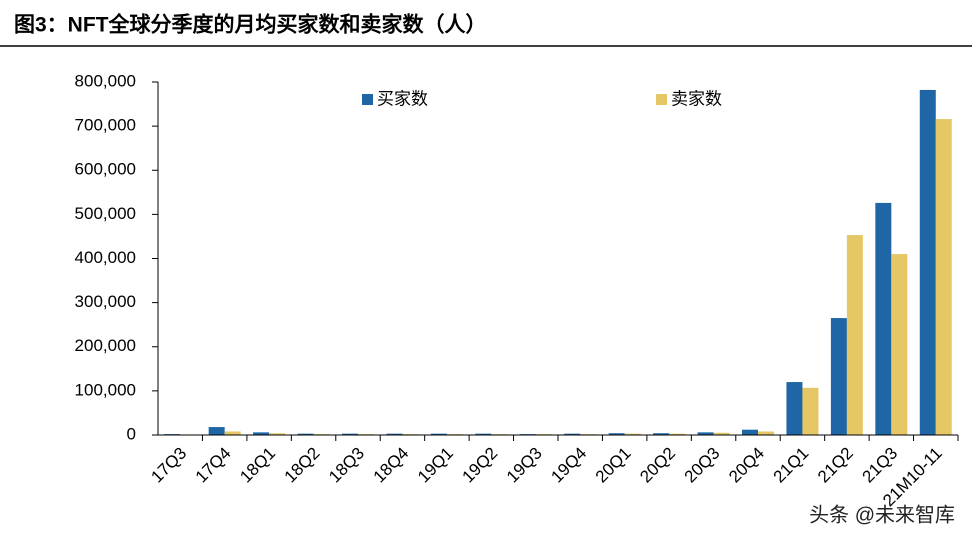 Image resolution: width=972 pixels, height=541 pixels. I want to click on y-tick-label: 500,000, so click(105, 213).